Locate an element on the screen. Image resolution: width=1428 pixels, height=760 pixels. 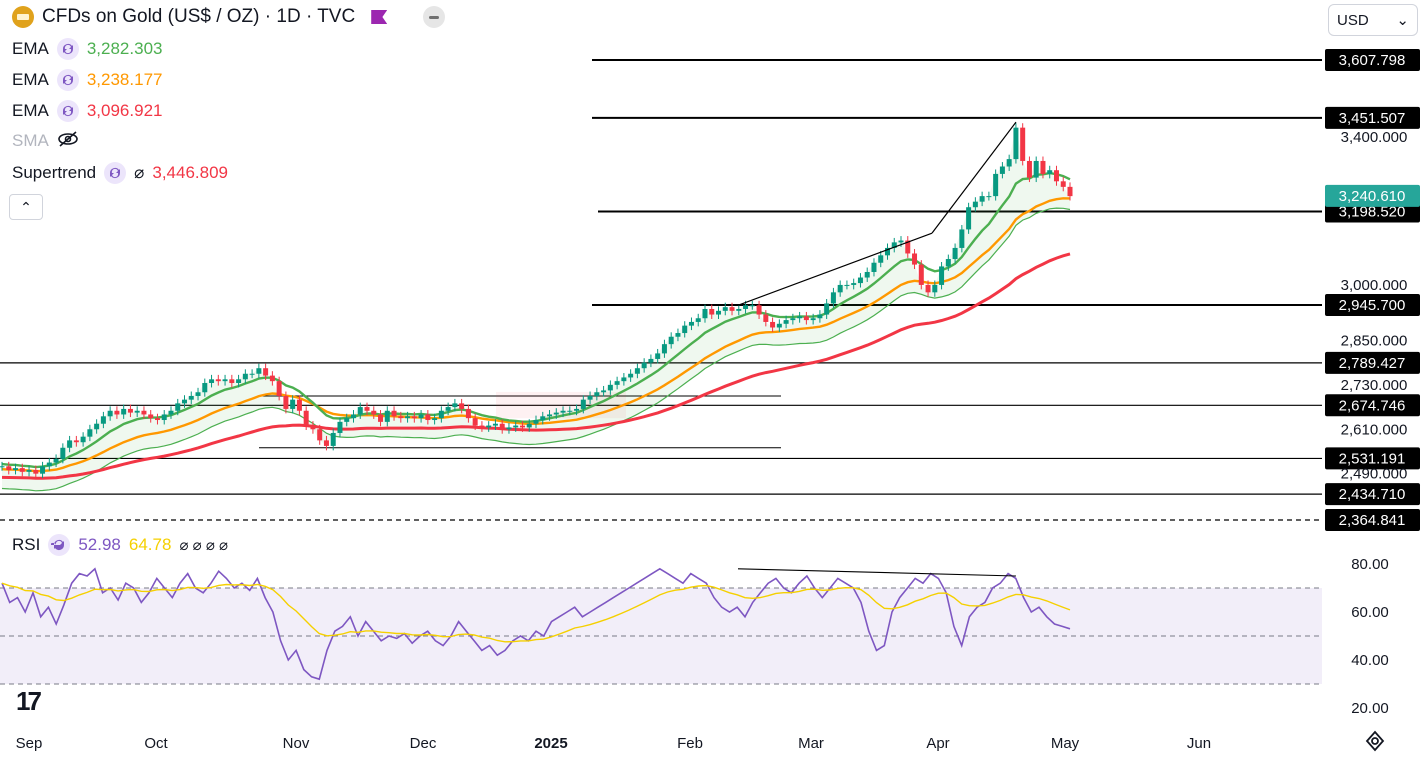
indicator-value: 3,096.921 is located at coordinates (124, 110).